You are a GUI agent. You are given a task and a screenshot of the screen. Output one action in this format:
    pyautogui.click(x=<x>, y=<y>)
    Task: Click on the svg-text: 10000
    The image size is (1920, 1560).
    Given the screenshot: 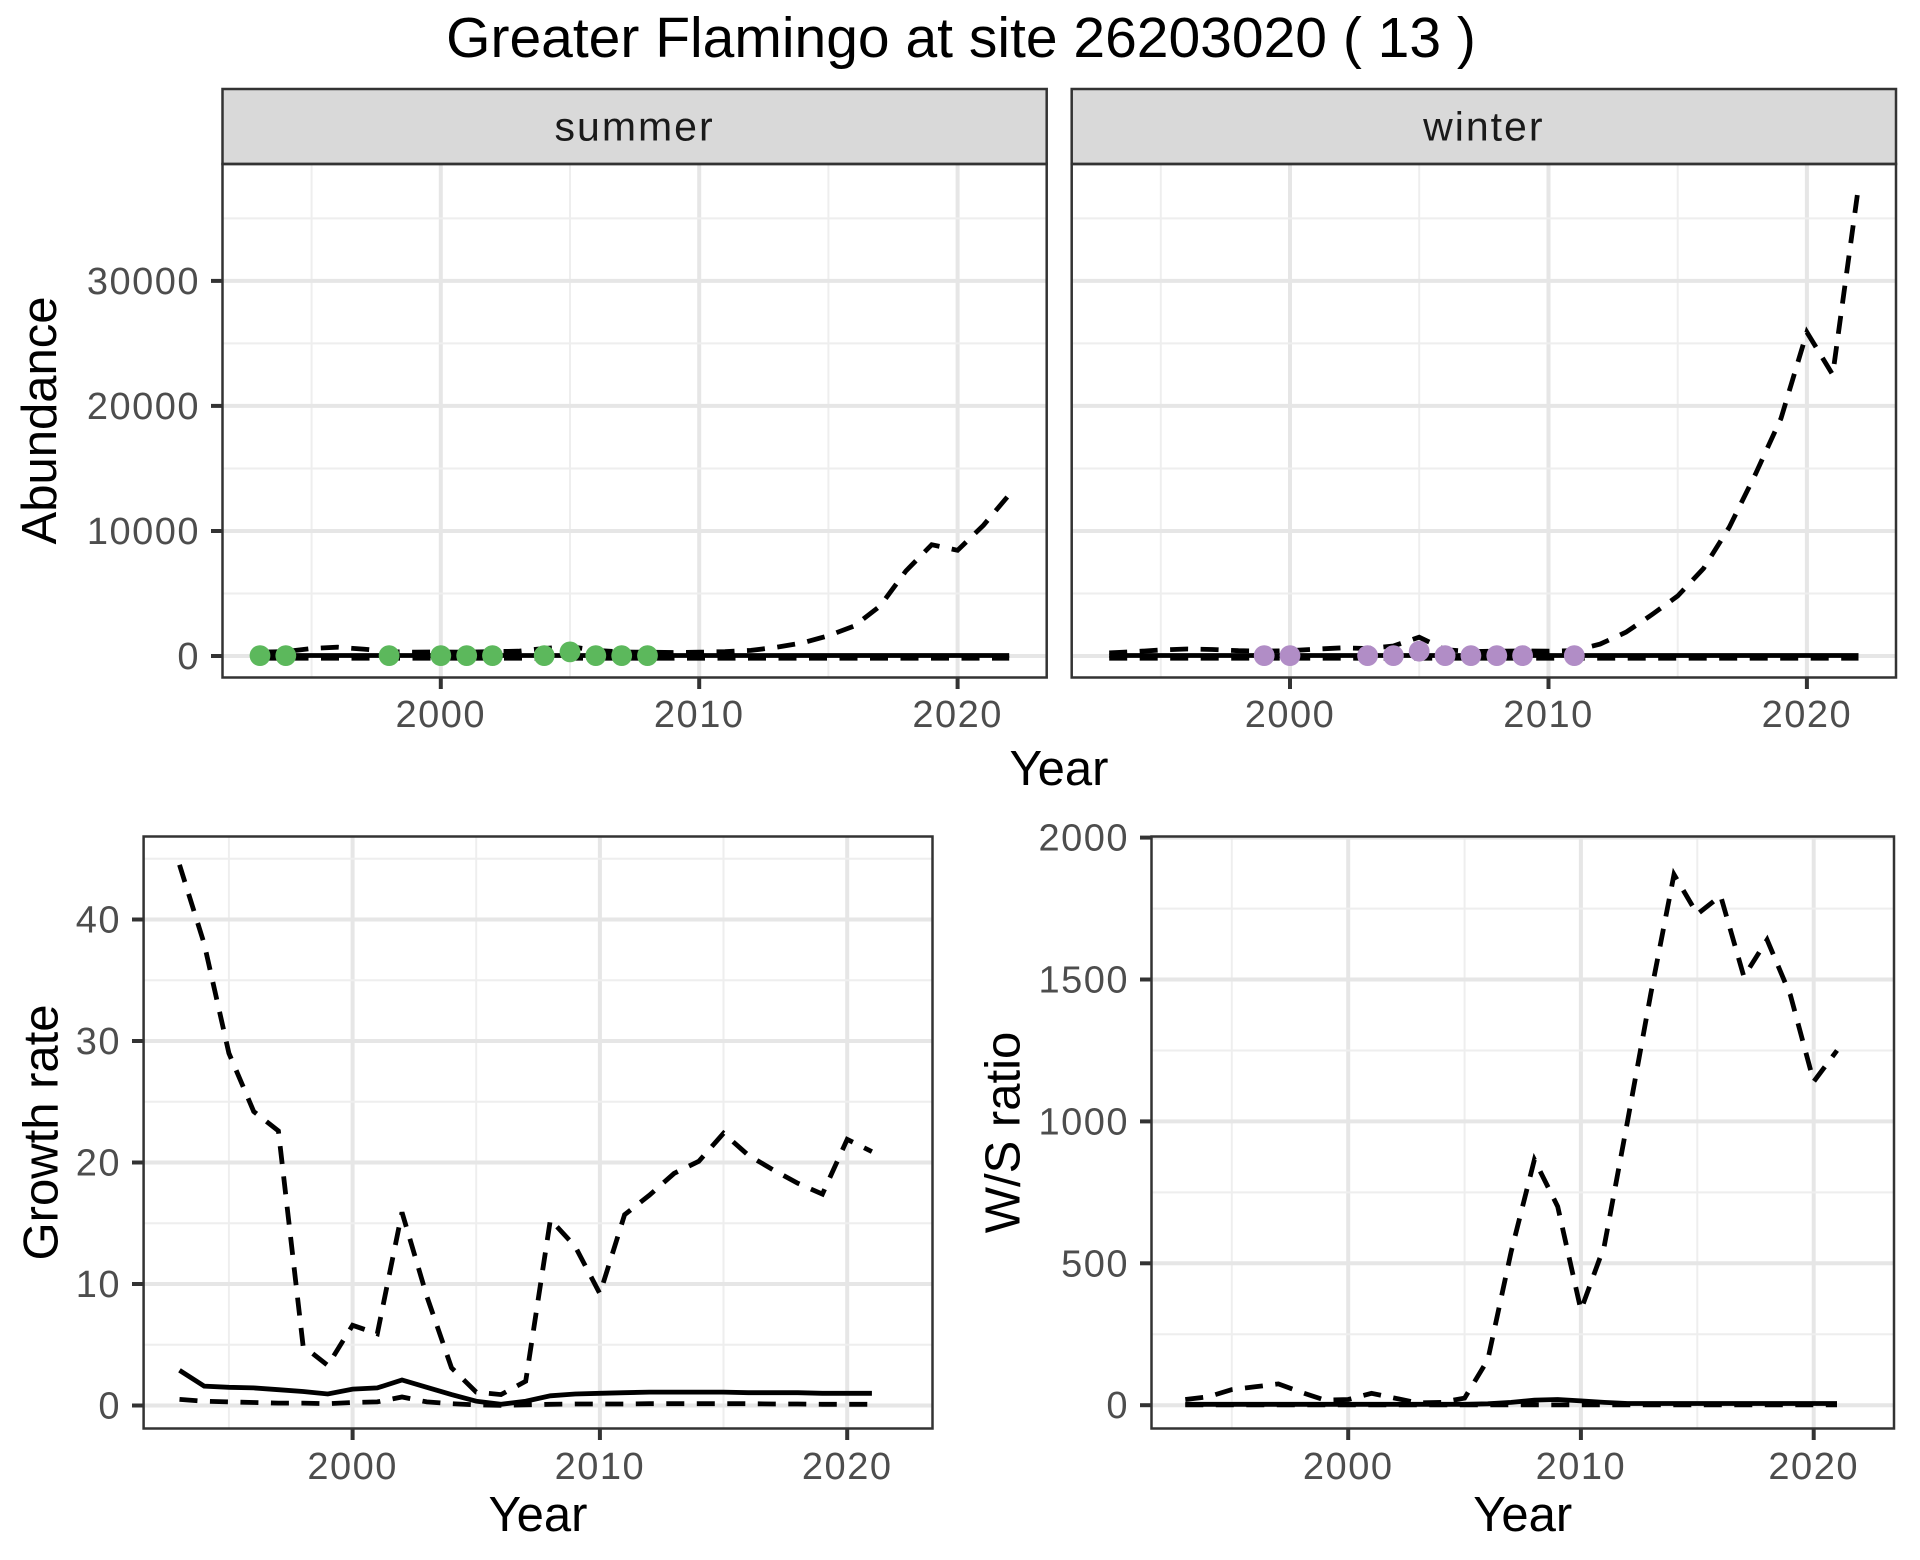 What is the action you would take?
    pyautogui.click(x=143, y=532)
    